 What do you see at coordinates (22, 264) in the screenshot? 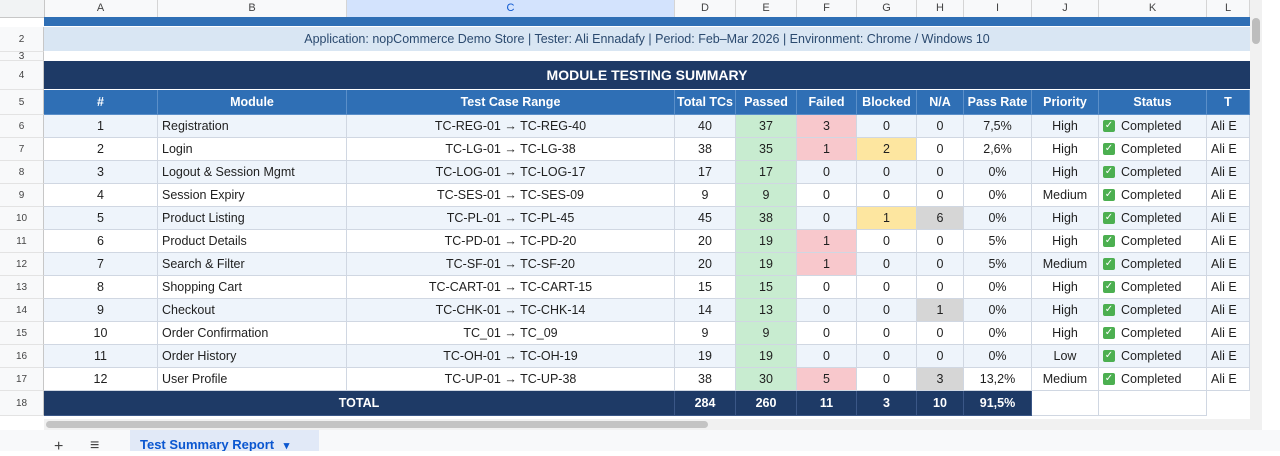
I see `row-header-12: 12` at bounding box center [22, 264].